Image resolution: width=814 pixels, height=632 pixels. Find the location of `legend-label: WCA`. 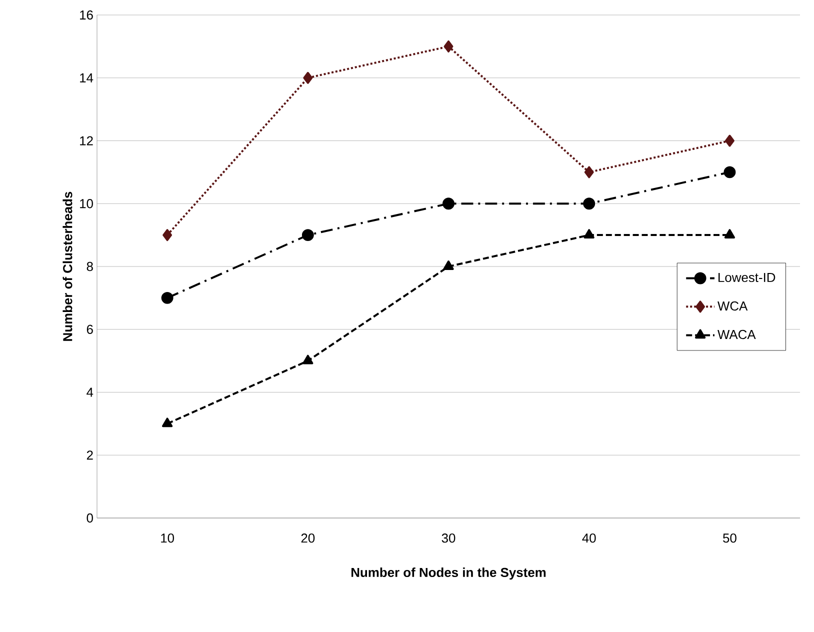

legend-label: WCA is located at coordinates (733, 306).